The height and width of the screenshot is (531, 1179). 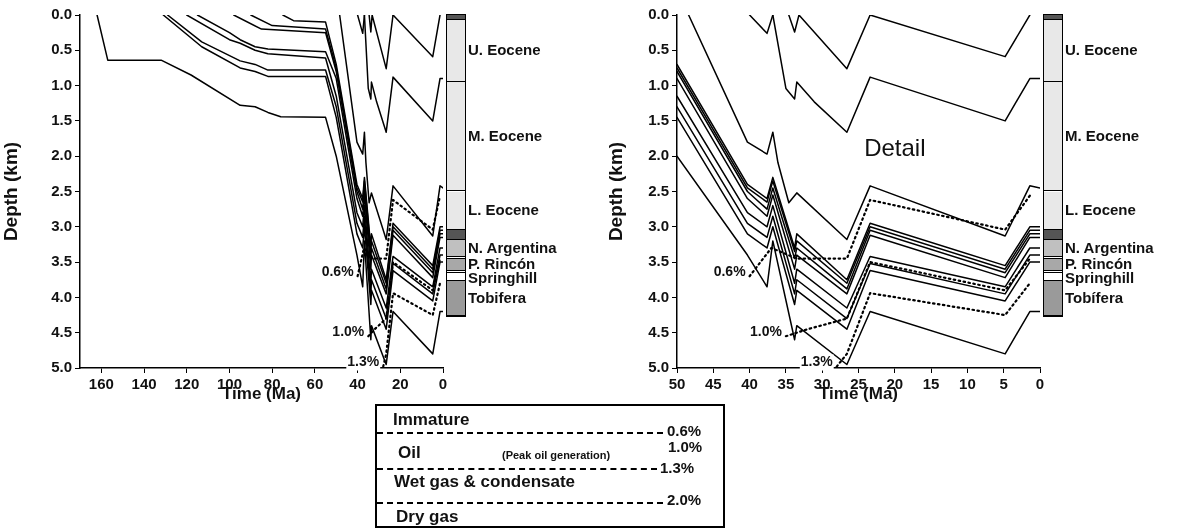 I want to click on x-tick-label: 10, so click(x=967, y=384).